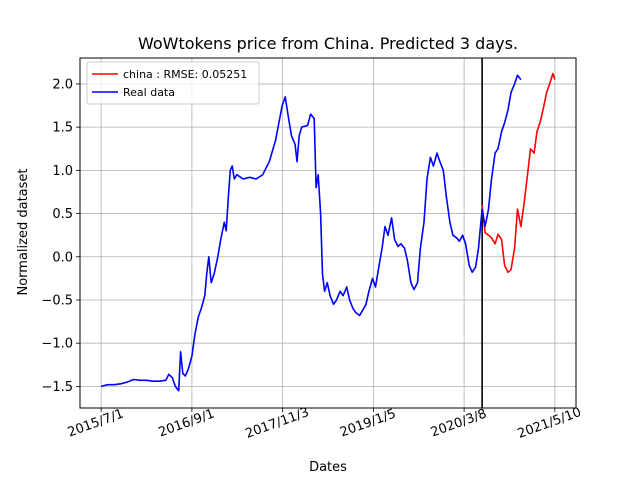 This screenshot has height=480, width=640. What do you see at coordinates (149, 92) in the screenshot?
I see `legend-entry-real: Real data` at bounding box center [149, 92].